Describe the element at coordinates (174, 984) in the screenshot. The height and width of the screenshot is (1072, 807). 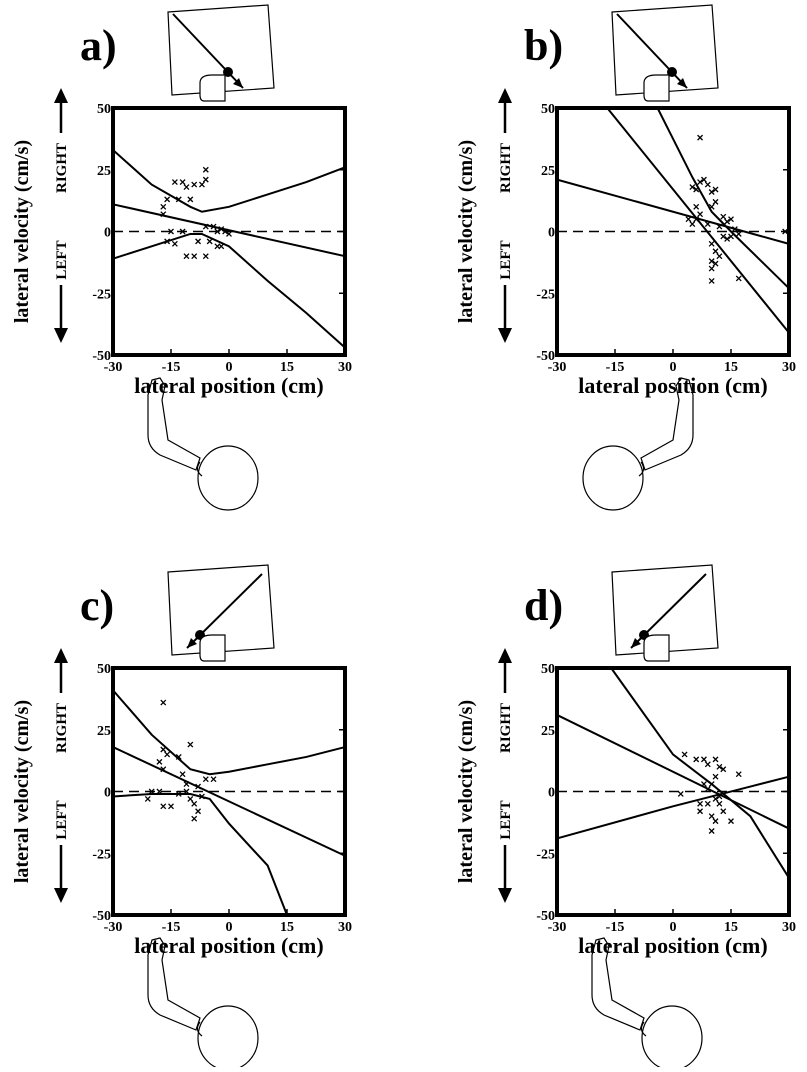
I see `arm` at that location.